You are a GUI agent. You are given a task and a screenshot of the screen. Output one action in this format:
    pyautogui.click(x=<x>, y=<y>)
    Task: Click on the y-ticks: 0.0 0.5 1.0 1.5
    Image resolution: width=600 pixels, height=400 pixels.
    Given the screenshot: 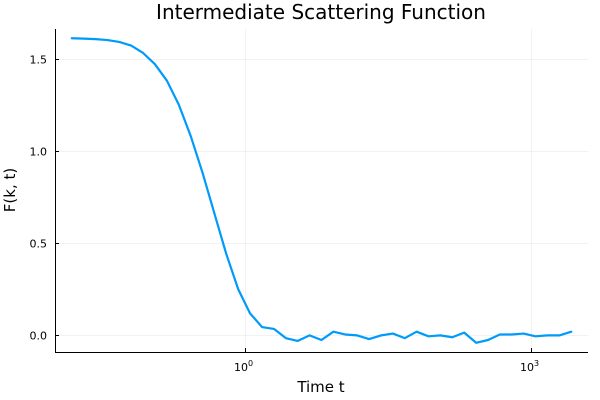 What is the action you would take?
    pyautogui.click(x=44, y=198)
    